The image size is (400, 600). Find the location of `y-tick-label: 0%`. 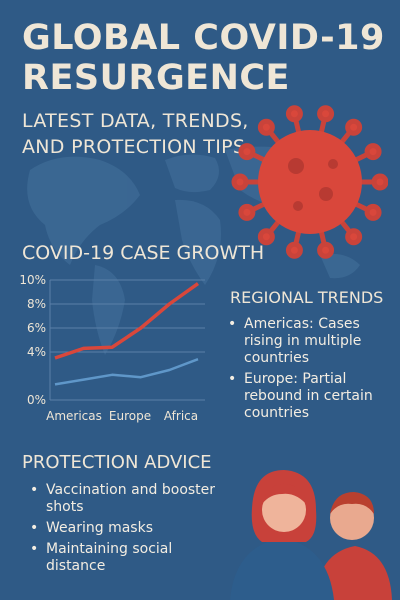

y-tick-label: 0% is located at coordinates (36, 400).